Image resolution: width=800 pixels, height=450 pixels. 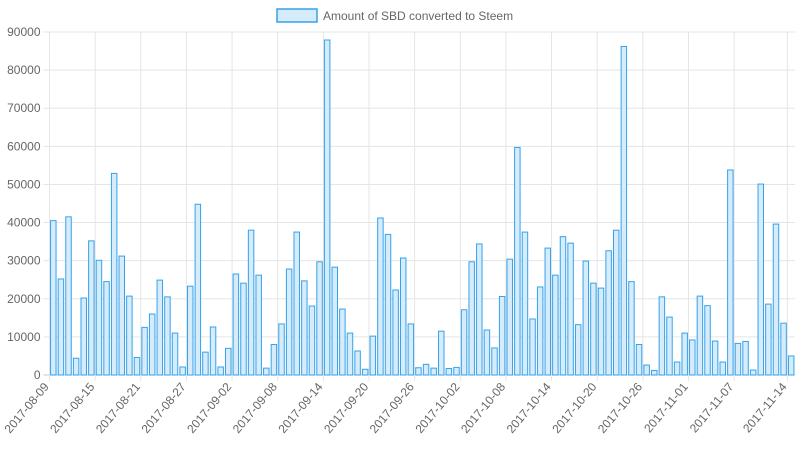 I want to click on x-tick-label: 2017-11-01, so click(x=666, y=408).